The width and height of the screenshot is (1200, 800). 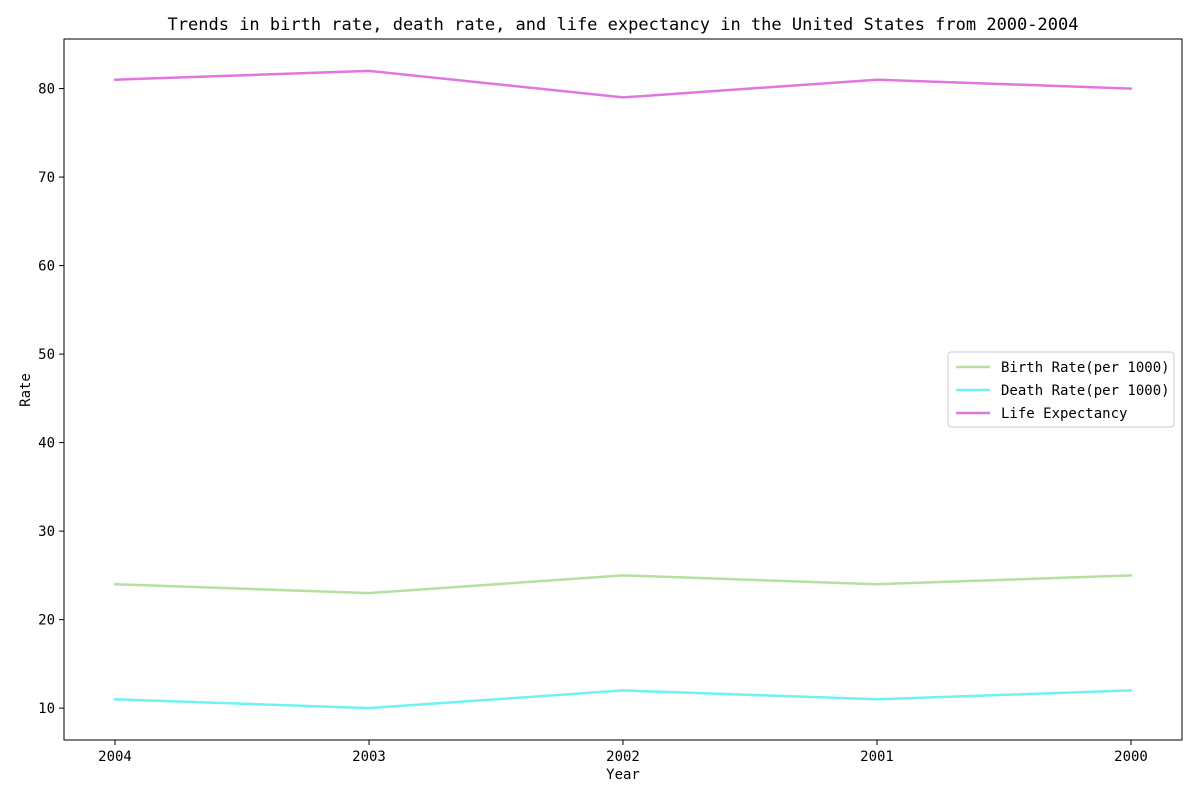 I want to click on y-tick-label: 80, so click(x=46, y=90).